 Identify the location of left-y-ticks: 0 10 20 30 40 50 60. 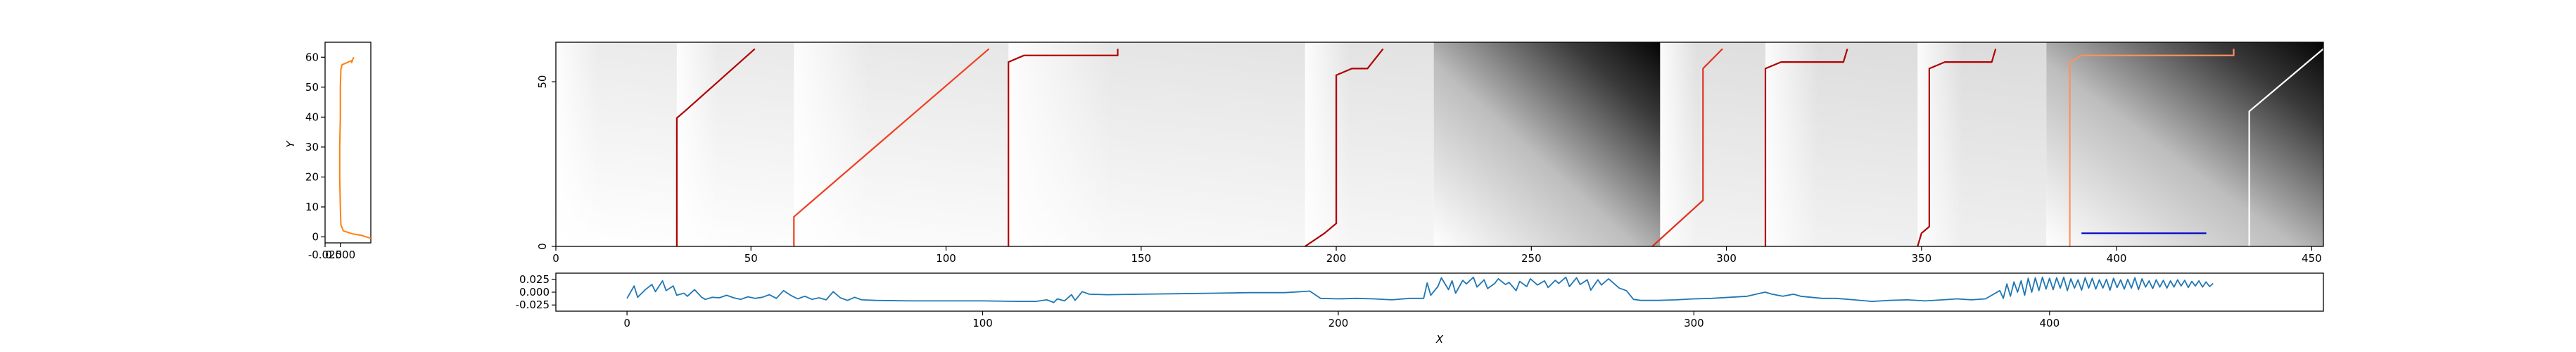
(315, 147).